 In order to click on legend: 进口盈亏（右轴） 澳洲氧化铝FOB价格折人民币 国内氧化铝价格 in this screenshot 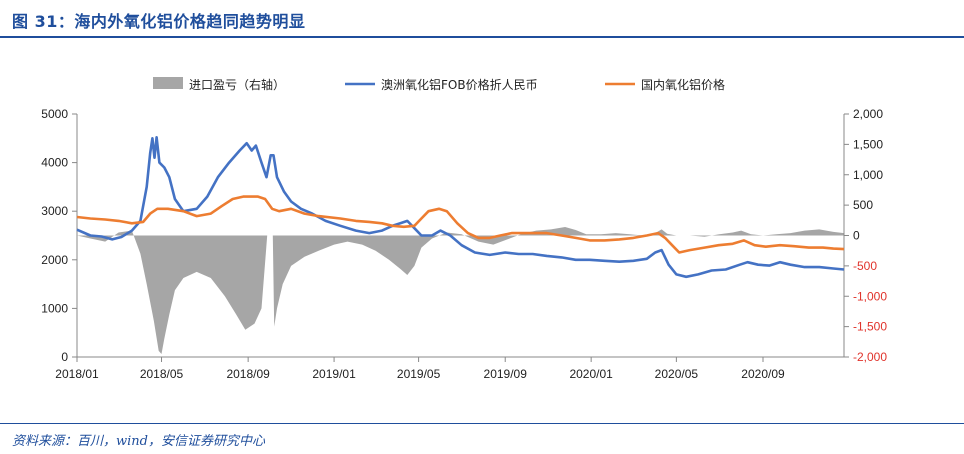, I will do `click(439, 84)`.